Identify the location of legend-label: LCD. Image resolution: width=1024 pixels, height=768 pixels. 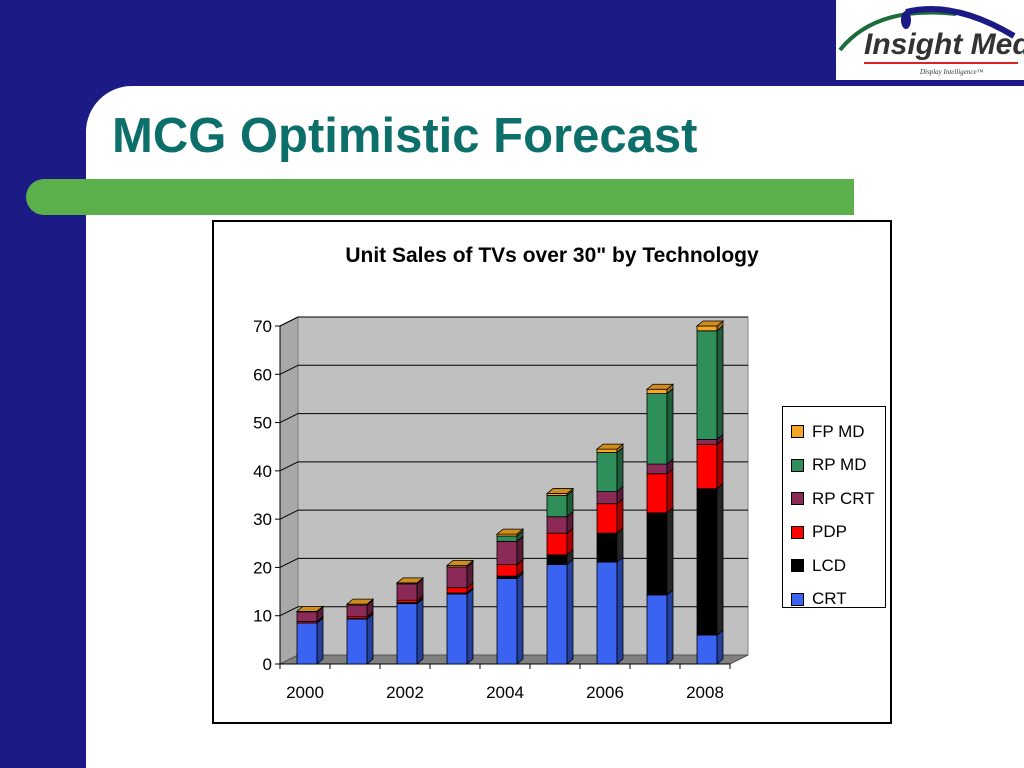
(829, 565).